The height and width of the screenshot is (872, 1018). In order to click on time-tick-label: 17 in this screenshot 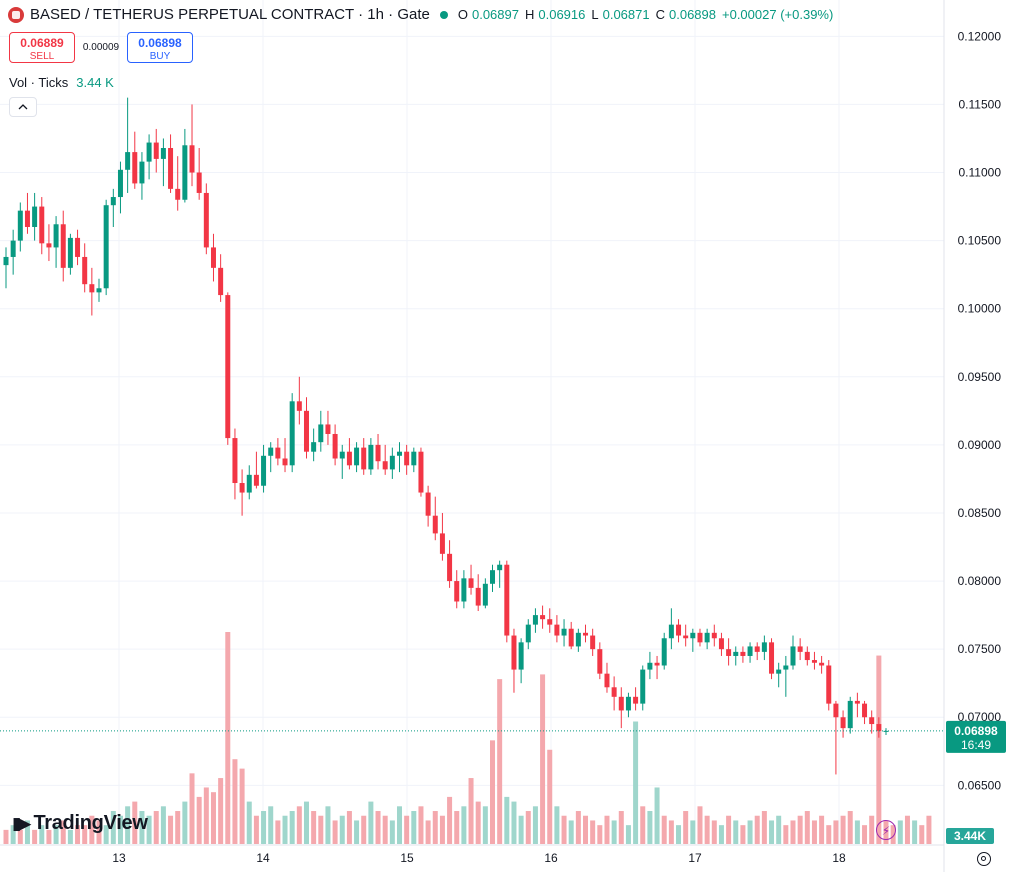, I will do `click(695, 858)`.